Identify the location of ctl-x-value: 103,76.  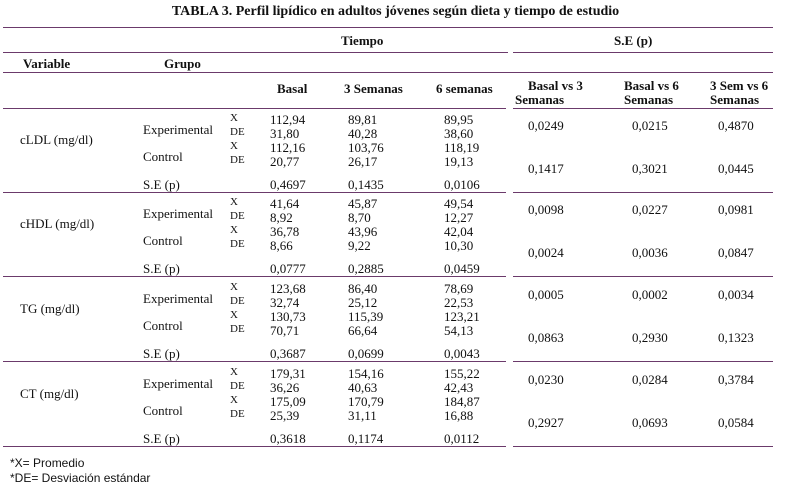
(366, 147).